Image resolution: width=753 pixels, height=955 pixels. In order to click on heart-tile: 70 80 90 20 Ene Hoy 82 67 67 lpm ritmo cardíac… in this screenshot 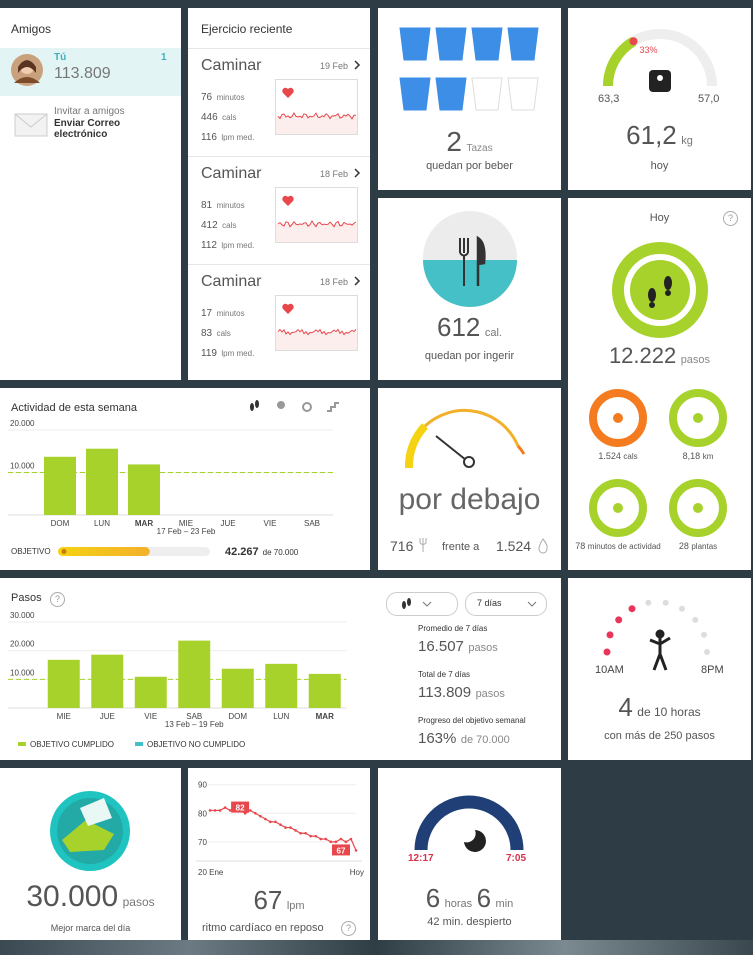, I will do `click(279, 854)`.